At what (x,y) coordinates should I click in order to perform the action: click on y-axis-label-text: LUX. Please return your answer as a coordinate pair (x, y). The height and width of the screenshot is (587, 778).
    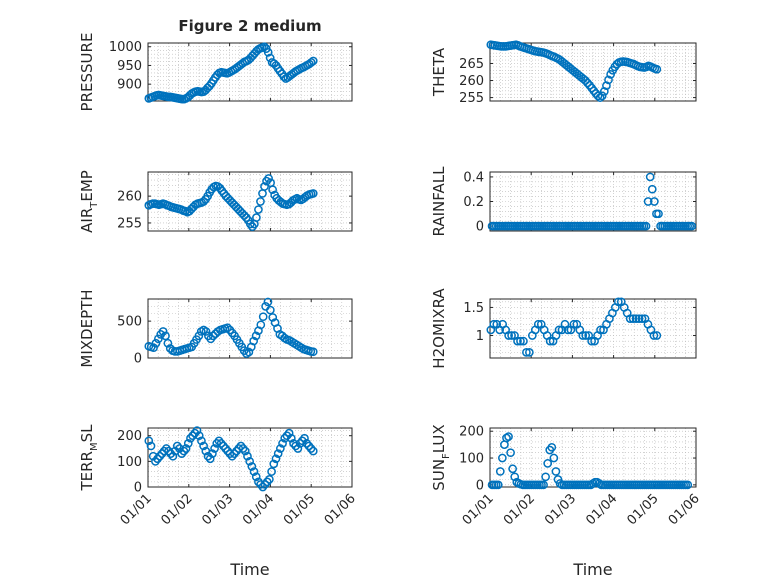
    Looking at the image, I should click on (439, 438).